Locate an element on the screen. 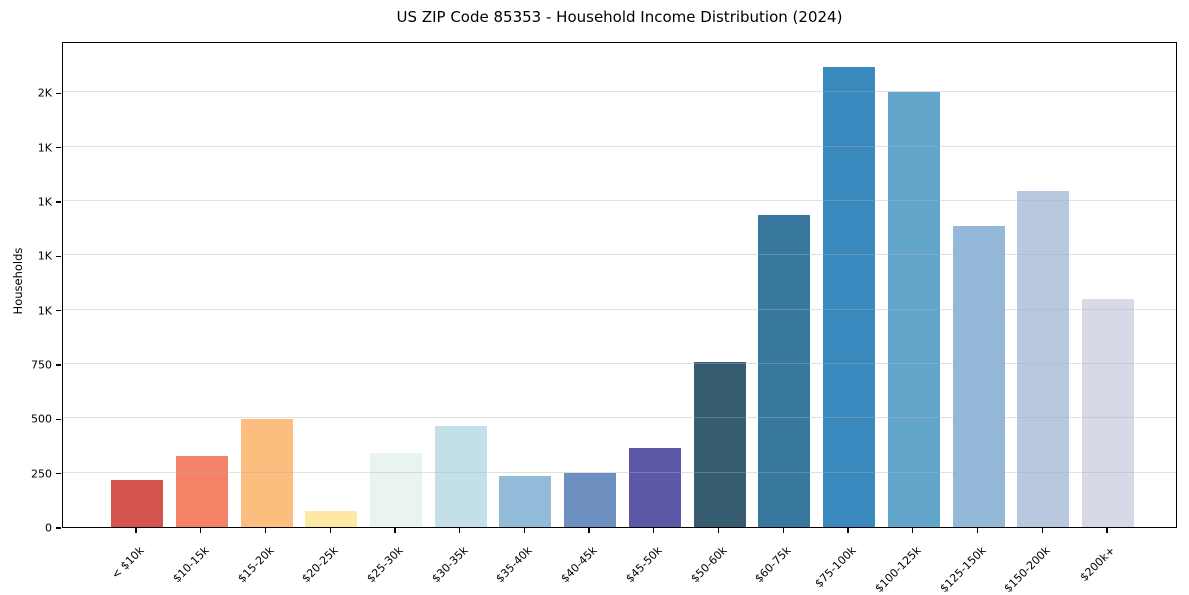 The height and width of the screenshot is (595, 1189). x-tick-label: $50-60k is located at coordinates (708, 564).